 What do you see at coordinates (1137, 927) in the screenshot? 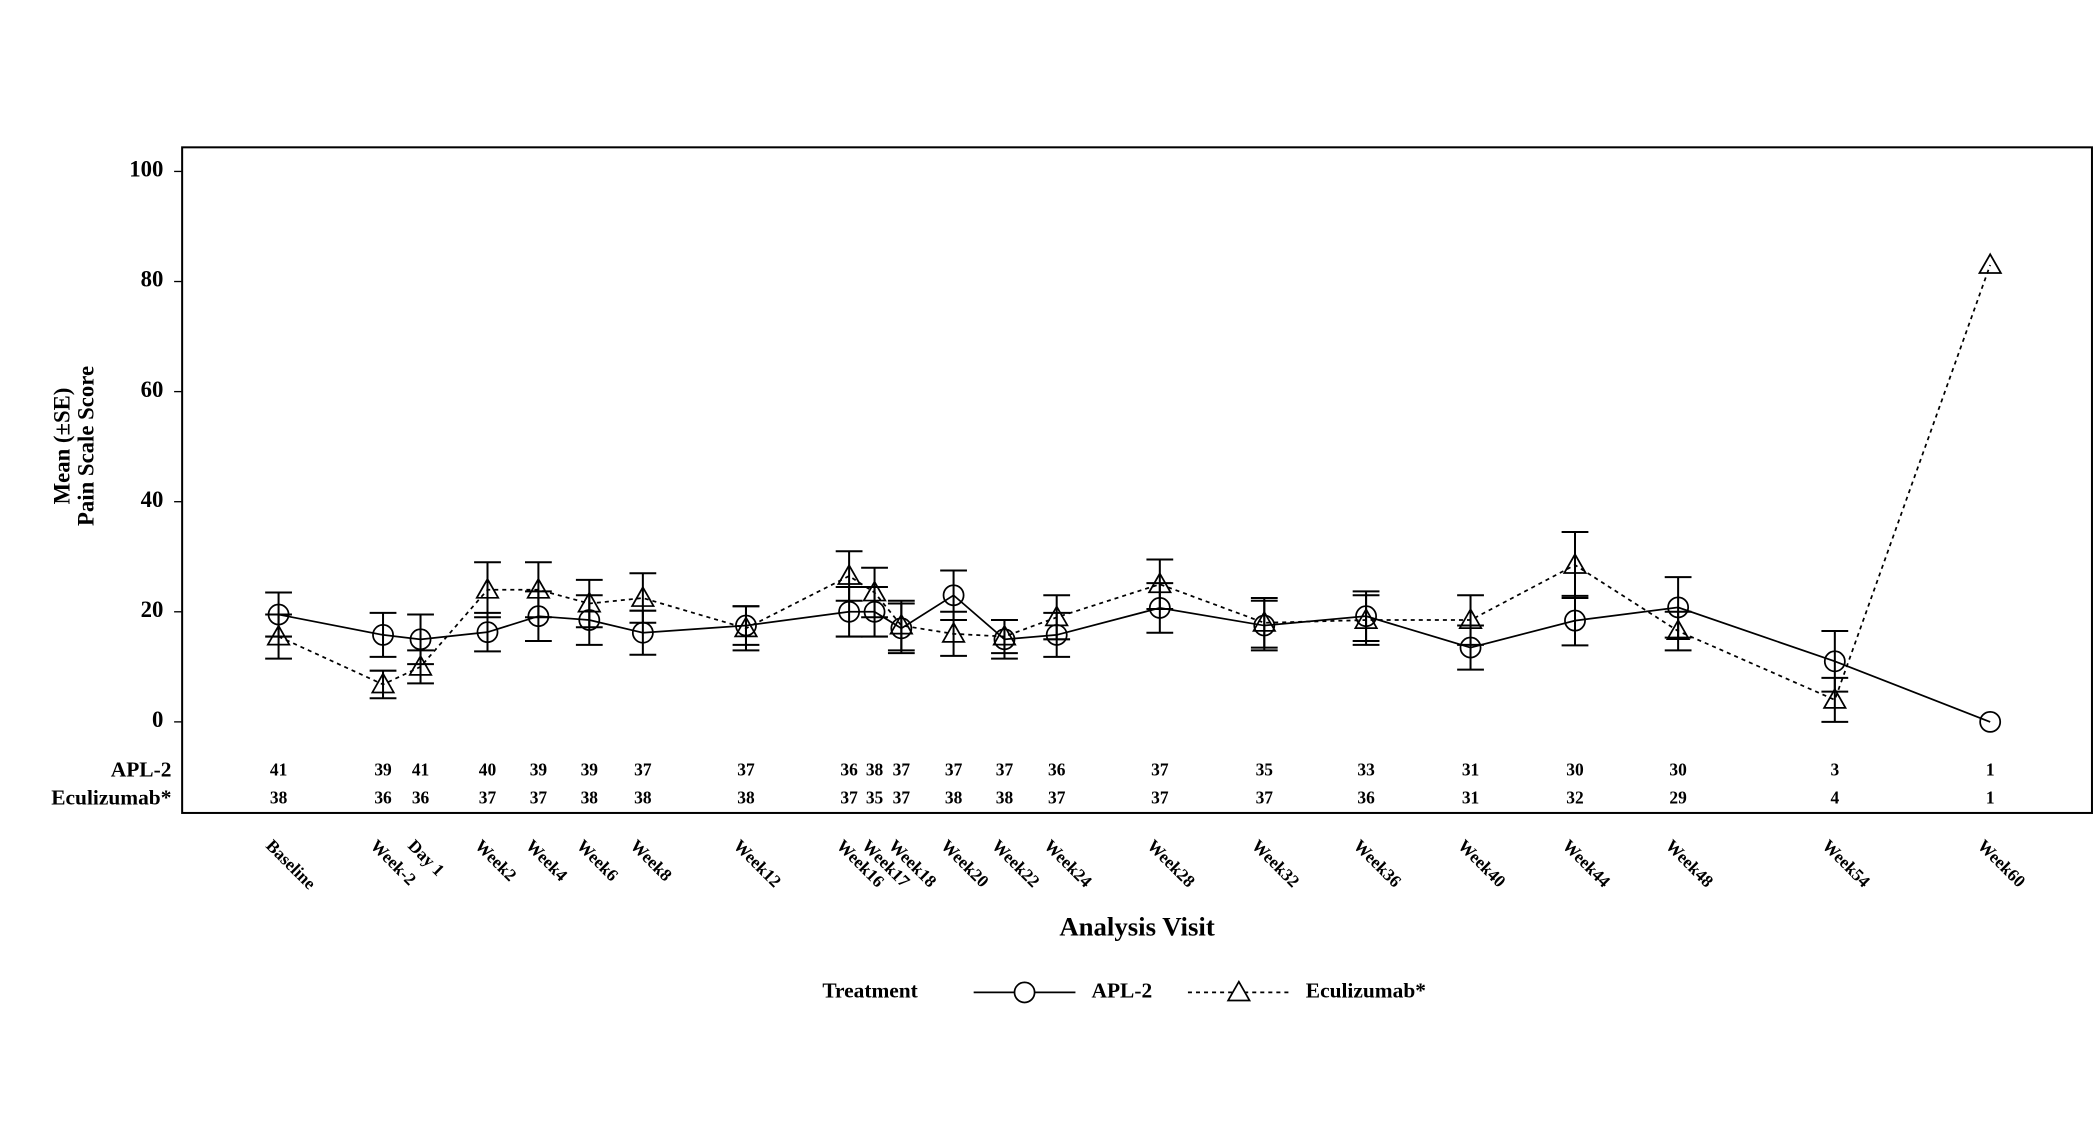
I see `x-axis-label: Analysis Visit` at bounding box center [1137, 927].